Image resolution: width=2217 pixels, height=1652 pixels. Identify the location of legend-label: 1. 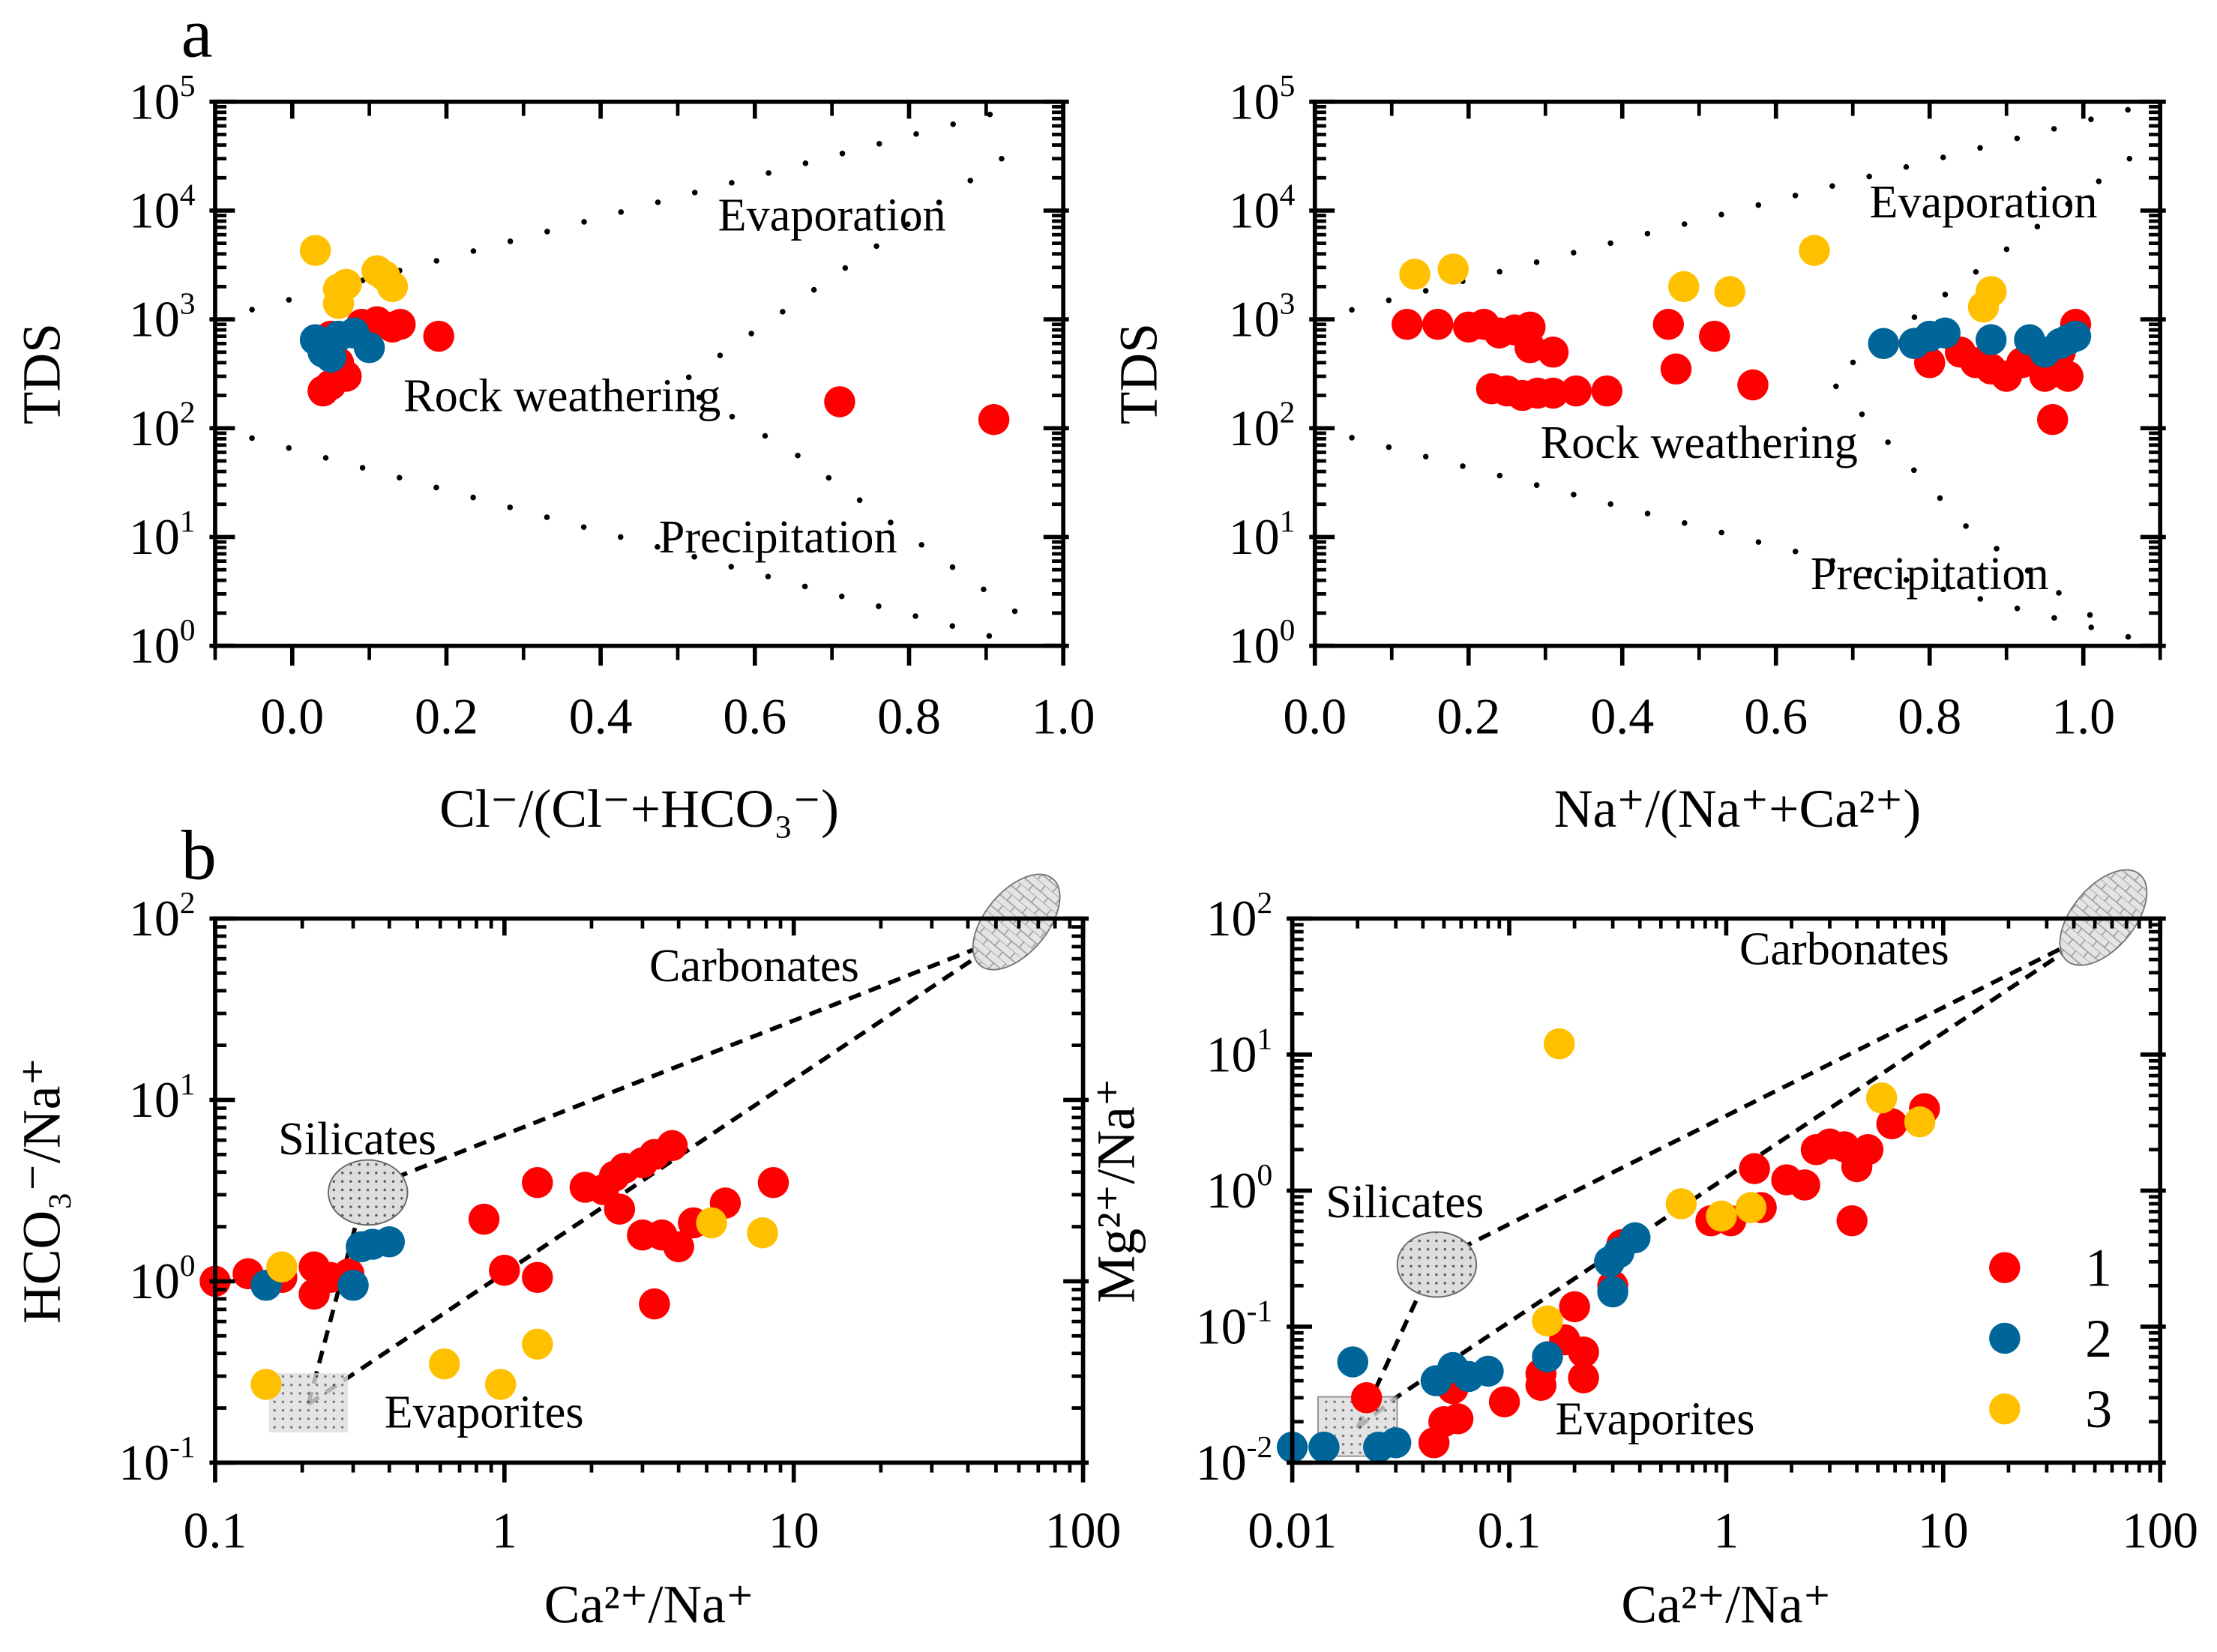
(2098, 1268).